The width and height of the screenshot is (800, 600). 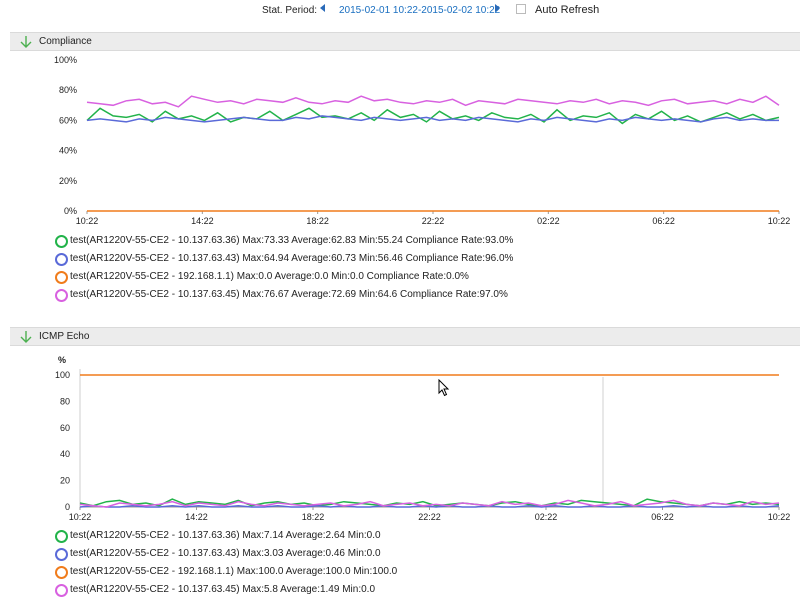 What do you see at coordinates (65, 428) in the screenshot?
I see `y-tick-label: 60` at bounding box center [65, 428].